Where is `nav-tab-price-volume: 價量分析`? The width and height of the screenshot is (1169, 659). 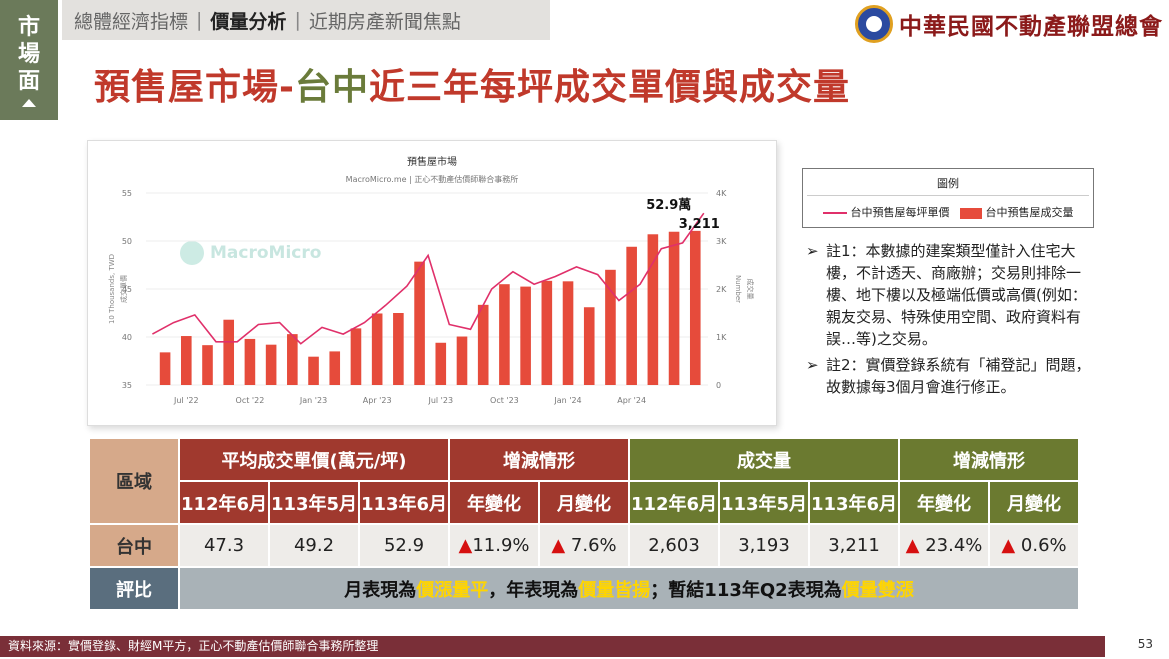
nav-tab-price-volume: 價量分析 is located at coordinates (248, 21).